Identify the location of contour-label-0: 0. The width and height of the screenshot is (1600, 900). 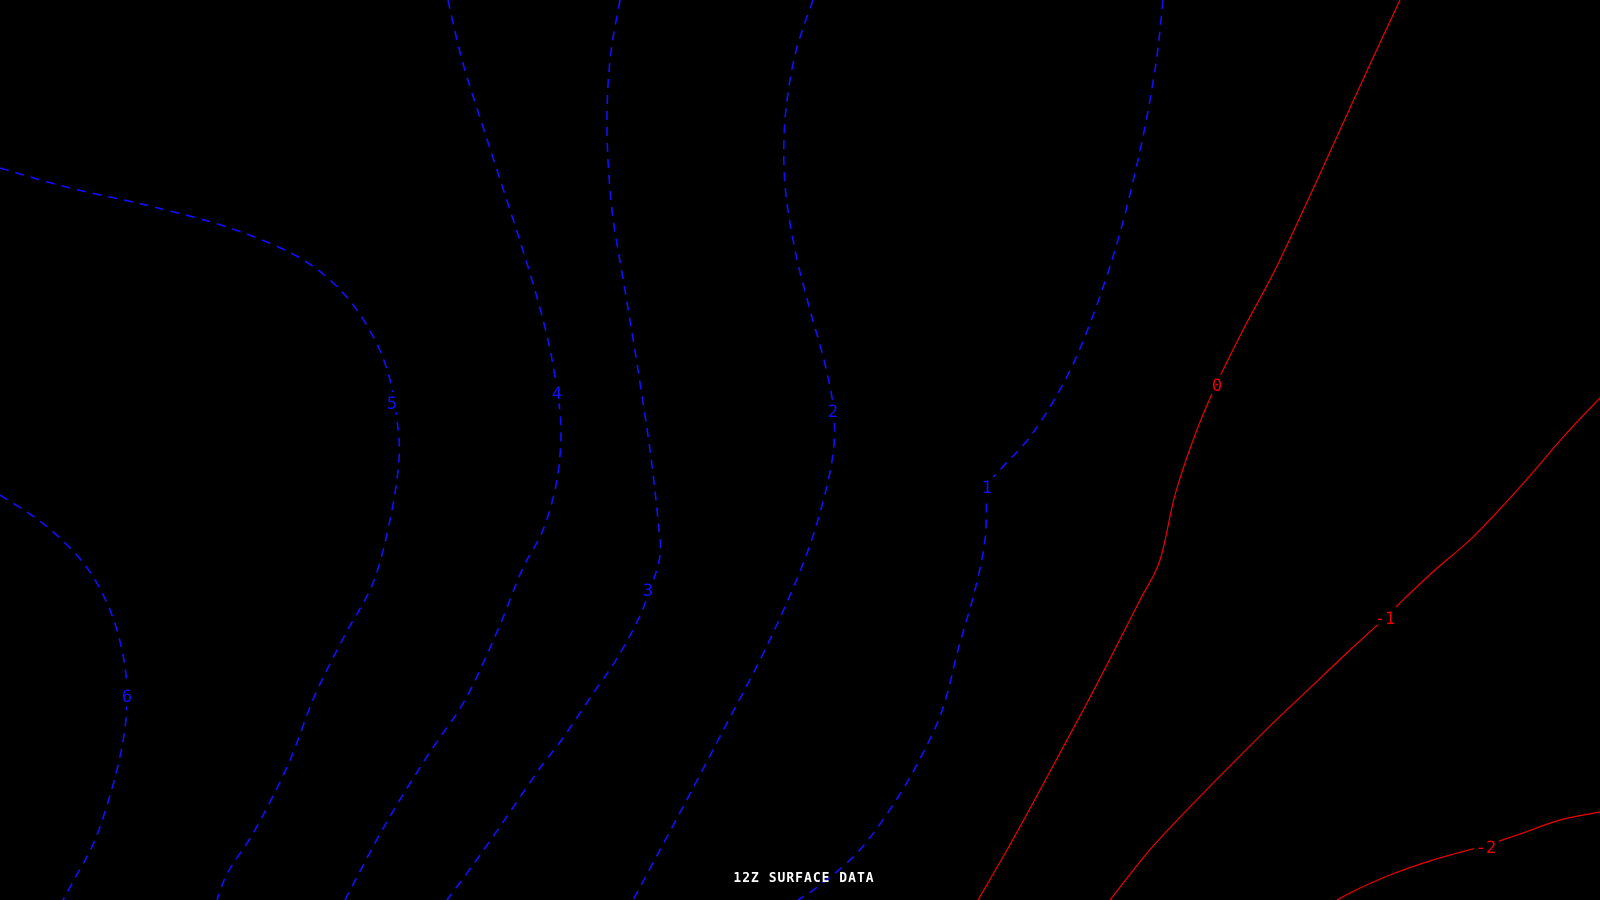
(1217, 386).